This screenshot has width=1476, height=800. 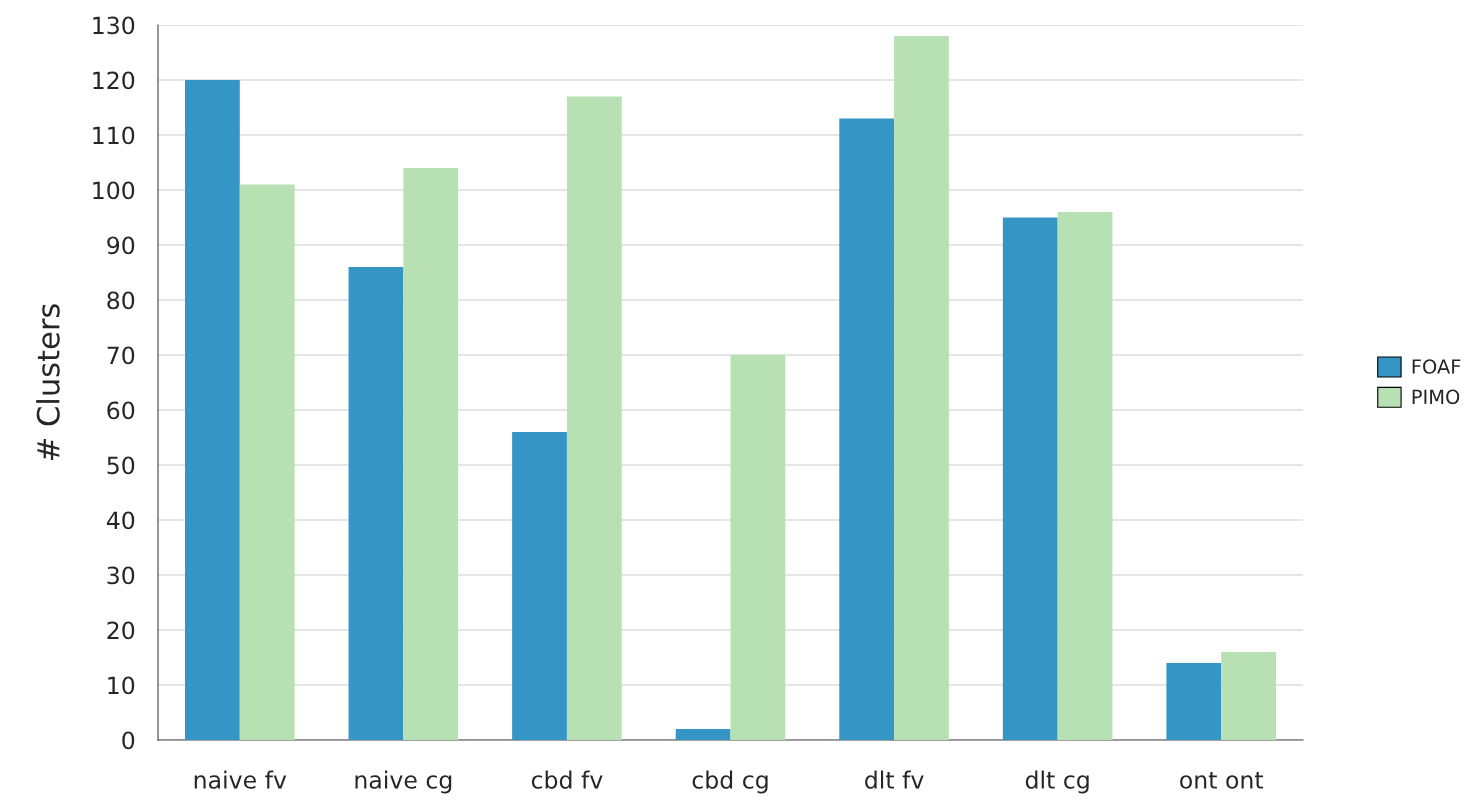 What do you see at coordinates (121, 355) in the screenshot?
I see `y-tick-label: 70` at bounding box center [121, 355].